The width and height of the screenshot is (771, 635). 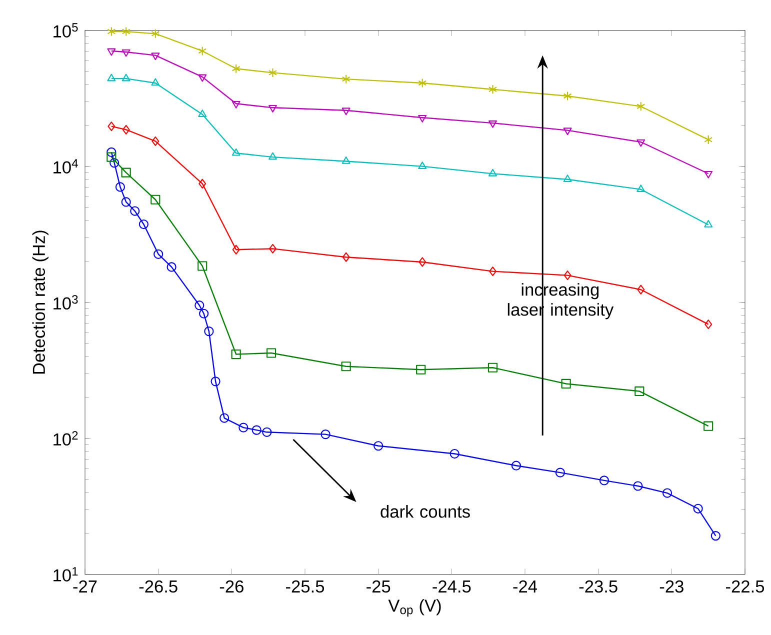 I want to click on y-tick-label: 10$^{5}$, so click(x=66, y=30).